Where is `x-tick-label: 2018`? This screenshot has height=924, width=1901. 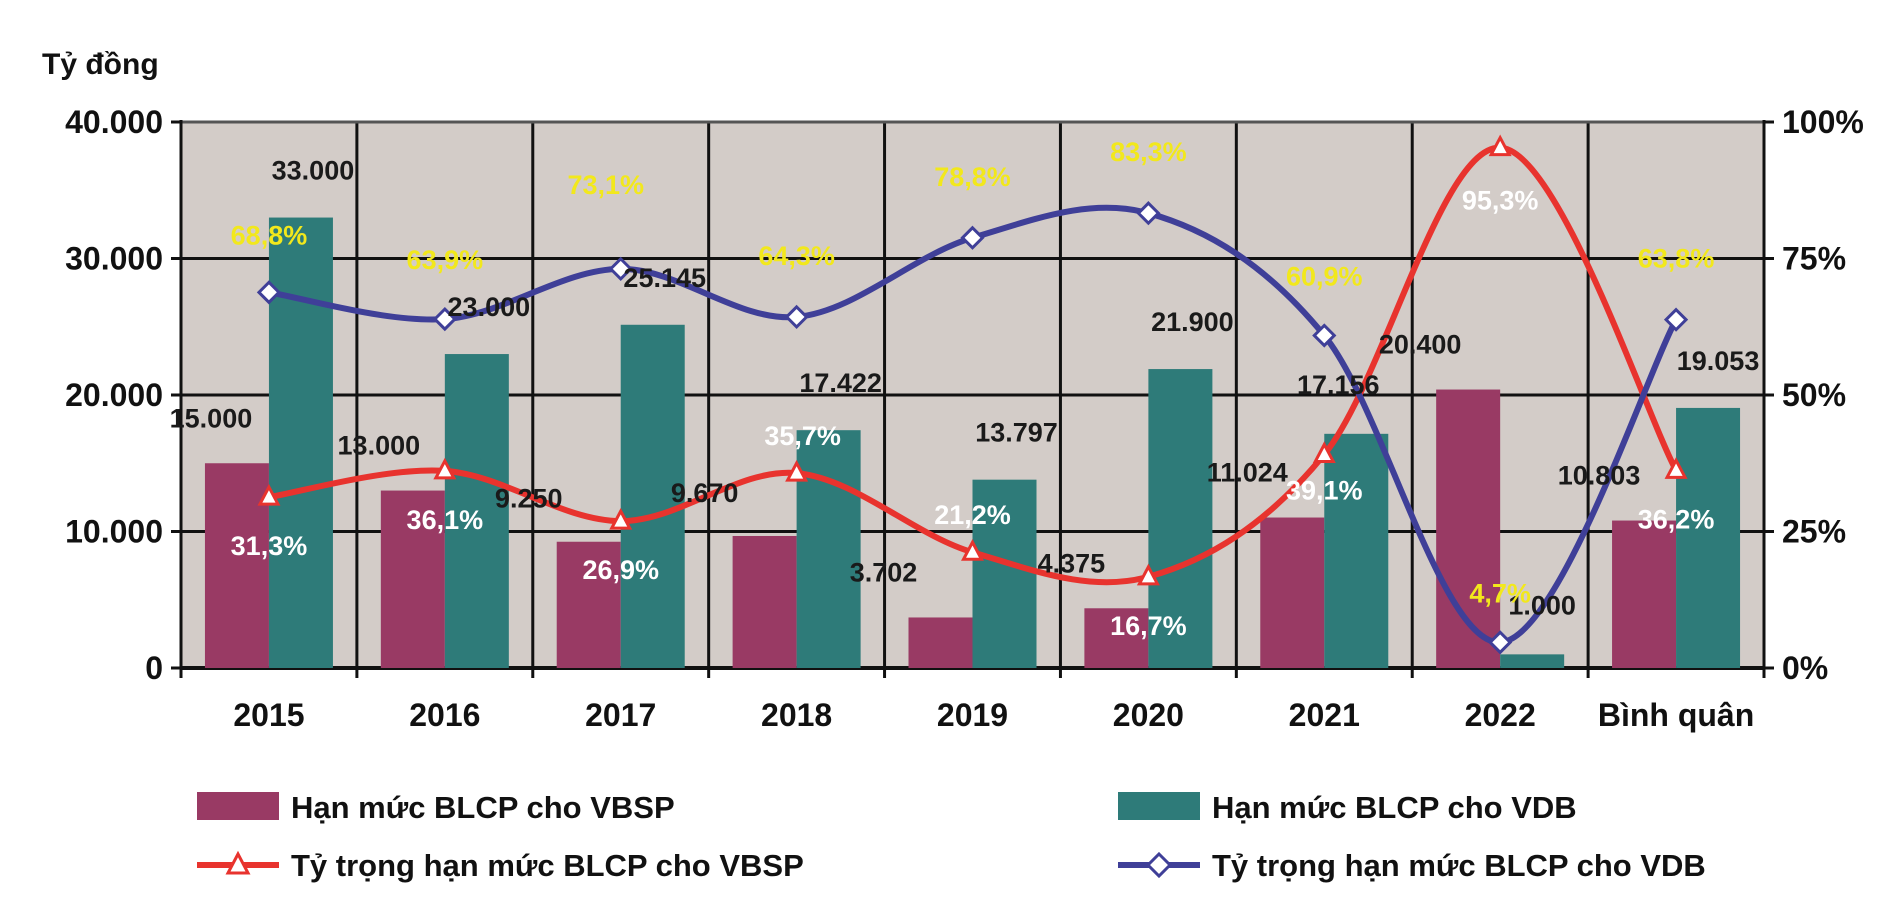
x-tick-label: 2018 is located at coordinates (796, 715).